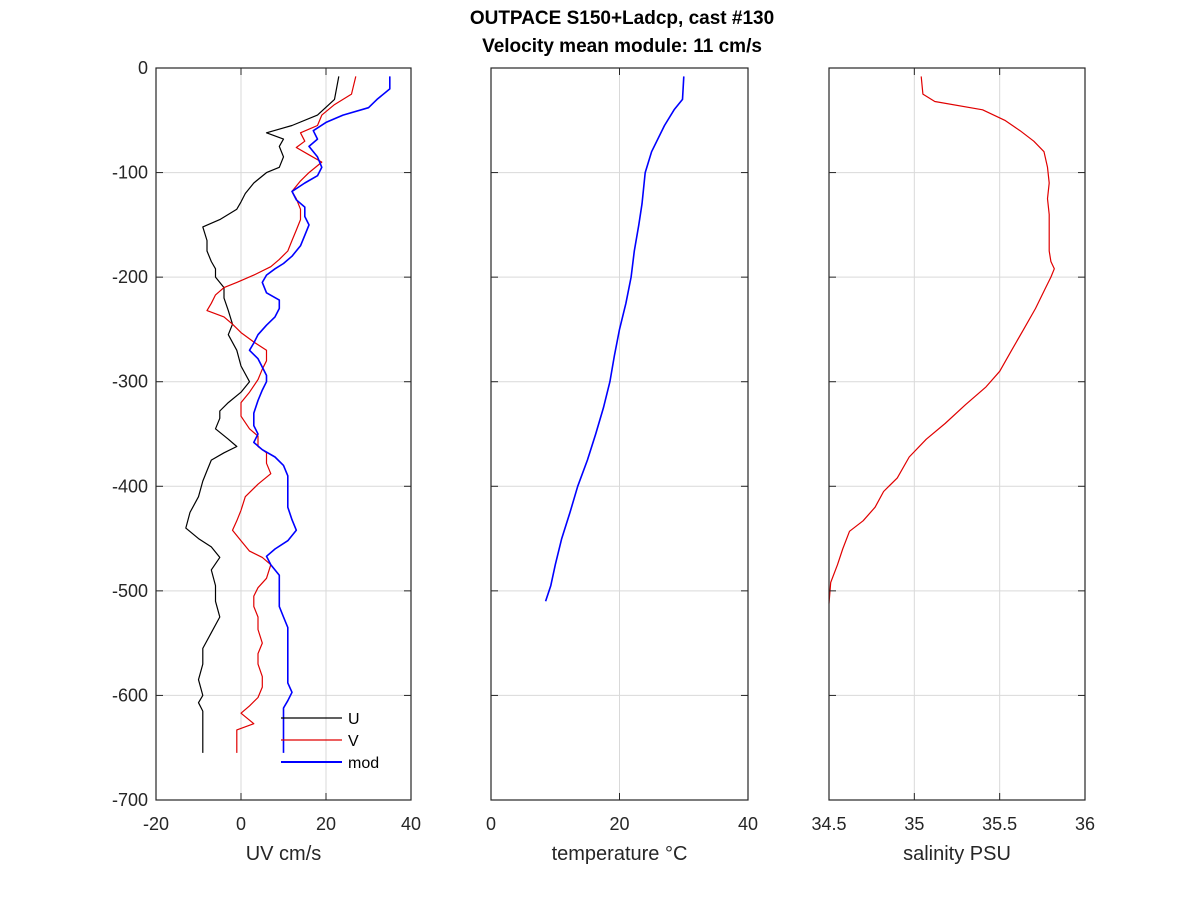 Image resolution: width=1200 pixels, height=905 pixels. What do you see at coordinates (957, 854) in the screenshot?
I see `x-axis-label: salinity PSU` at bounding box center [957, 854].